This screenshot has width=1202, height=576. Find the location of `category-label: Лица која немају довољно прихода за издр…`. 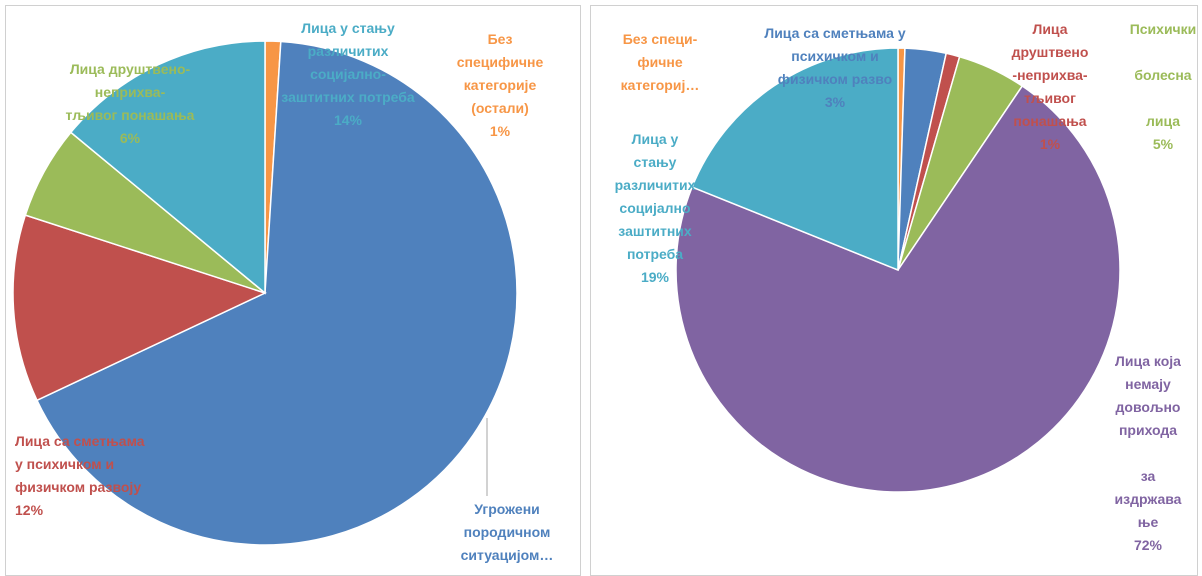

category-label: Лица која немају довољно прихода за издр… is located at coordinates (1148, 441).